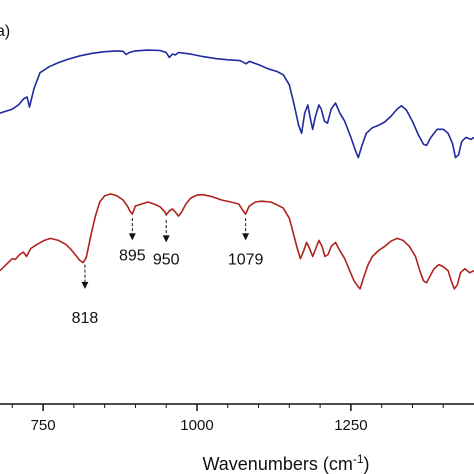  What do you see at coordinates (227, 419) in the screenshot?
I see `x-ticks: 750 1000 1250` at bounding box center [227, 419].